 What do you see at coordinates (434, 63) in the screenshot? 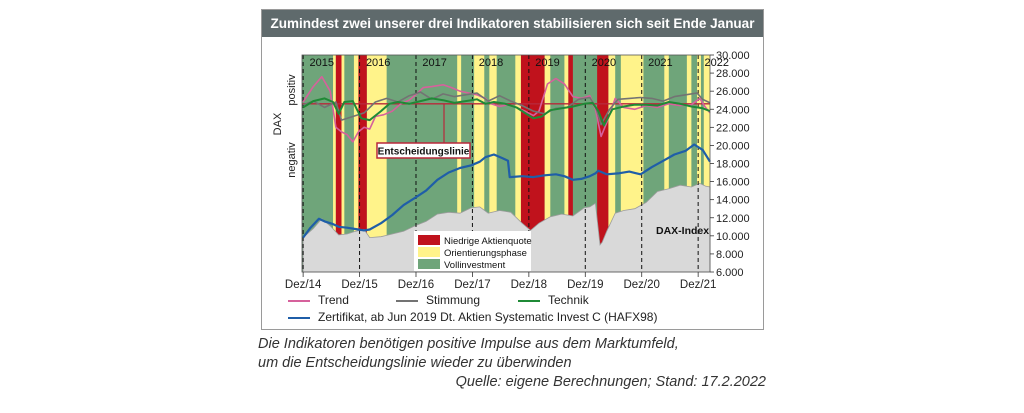
I see `year-label-2: 2017` at bounding box center [434, 63].